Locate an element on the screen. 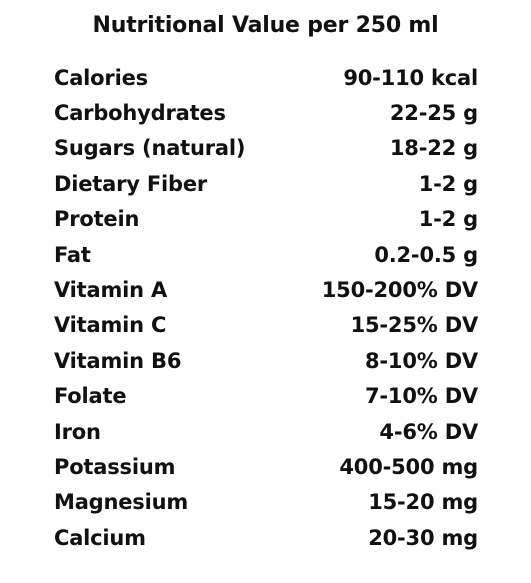 The width and height of the screenshot is (531, 583). nutrient-value: 15-20 mg is located at coordinates (423, 502).